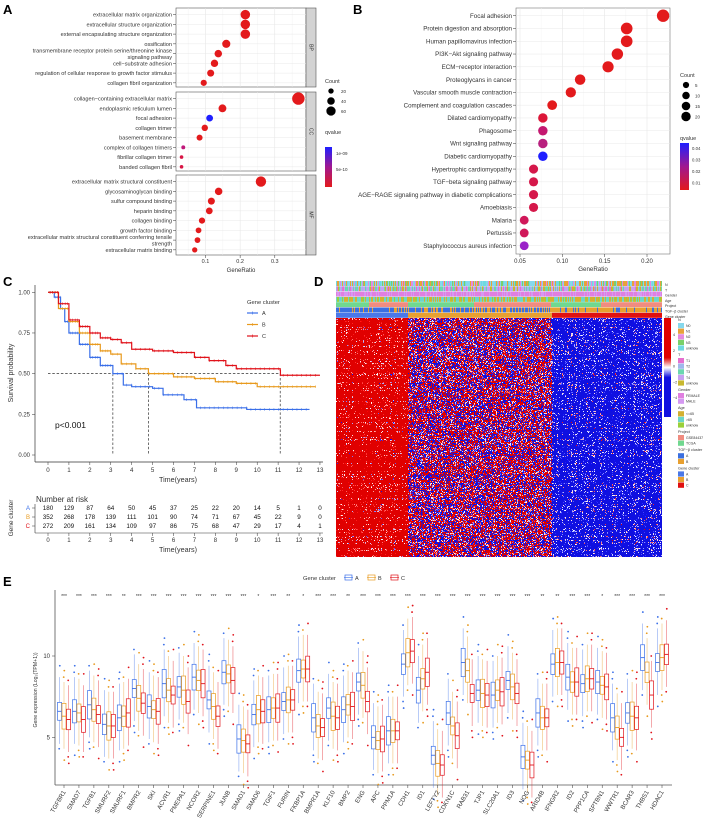  I want to click on risk-count: 37, so click(174, 508).